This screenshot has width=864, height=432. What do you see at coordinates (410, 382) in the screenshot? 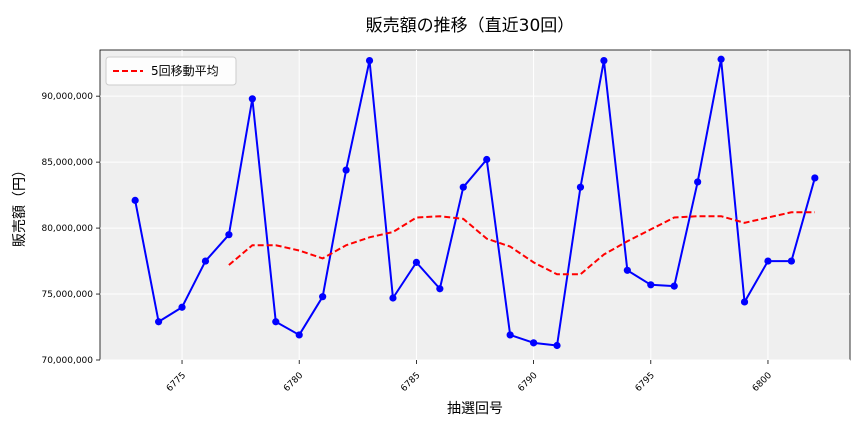
I see `x-tick-label: 6785` at bounding box center [410, 382].